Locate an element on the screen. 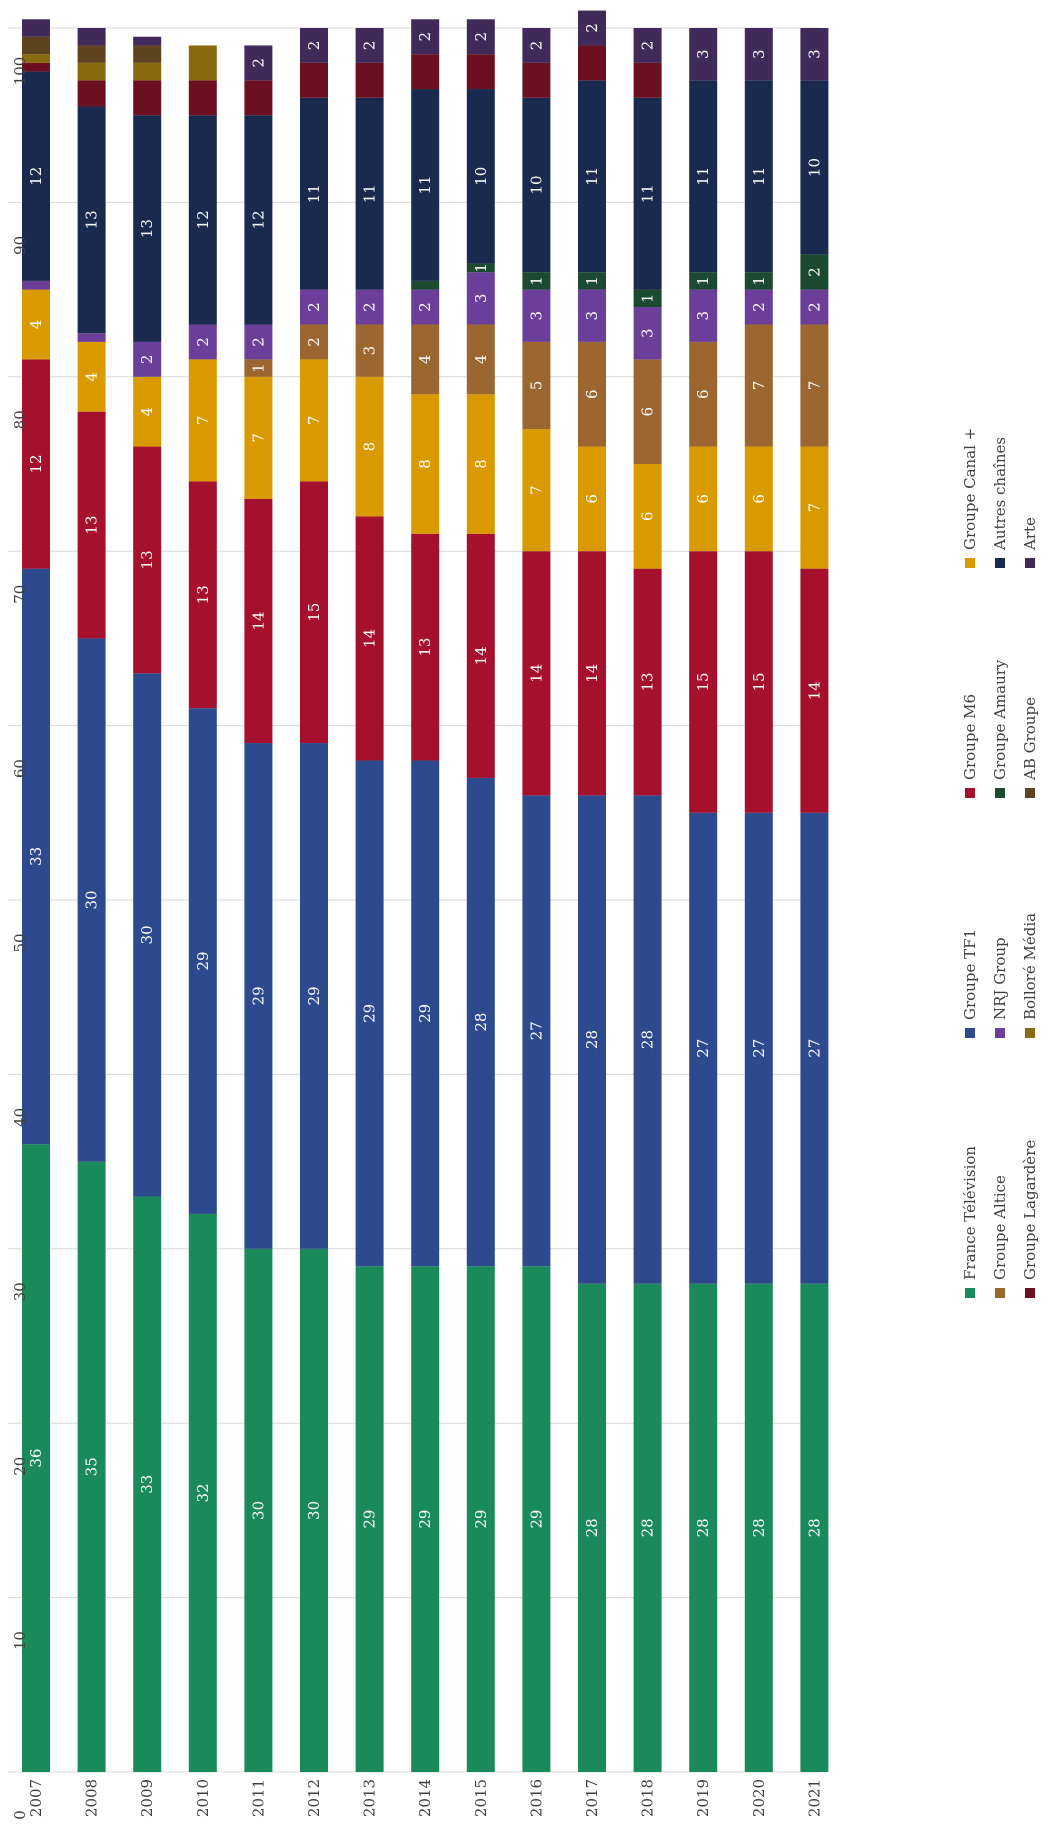  legend-label: Groupe Amaury is located at coordinates (1000, 719).